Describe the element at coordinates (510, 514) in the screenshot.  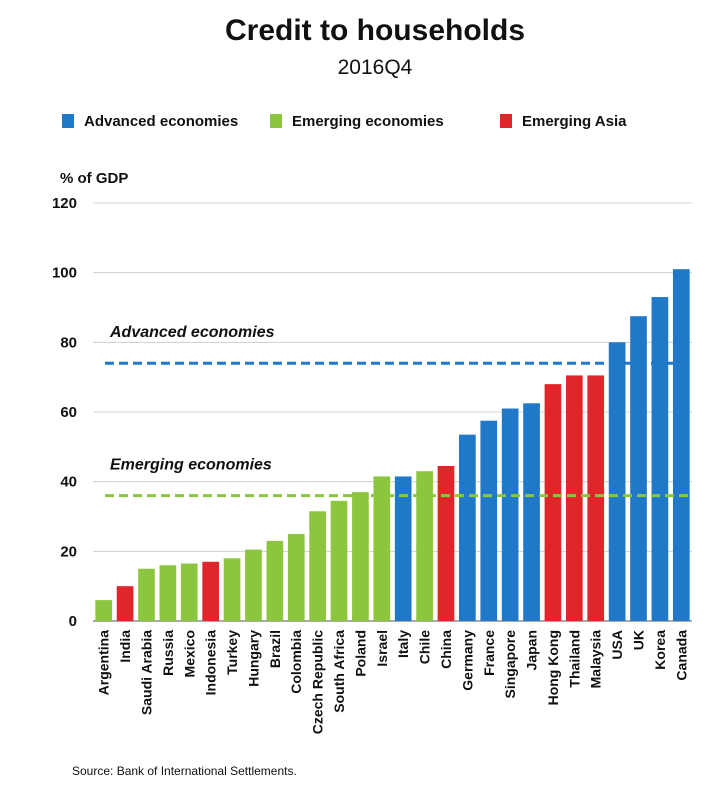
I see `bar-singapore` at that location.